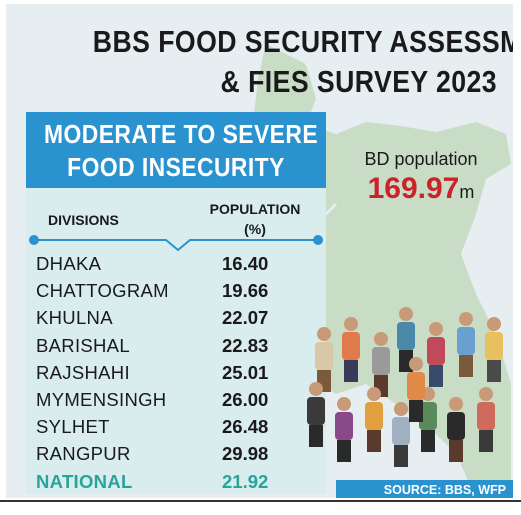 This screenshot has height=515, width=521. I want to click on divisions-column-header: DIVISIONS, so click(83, 220).